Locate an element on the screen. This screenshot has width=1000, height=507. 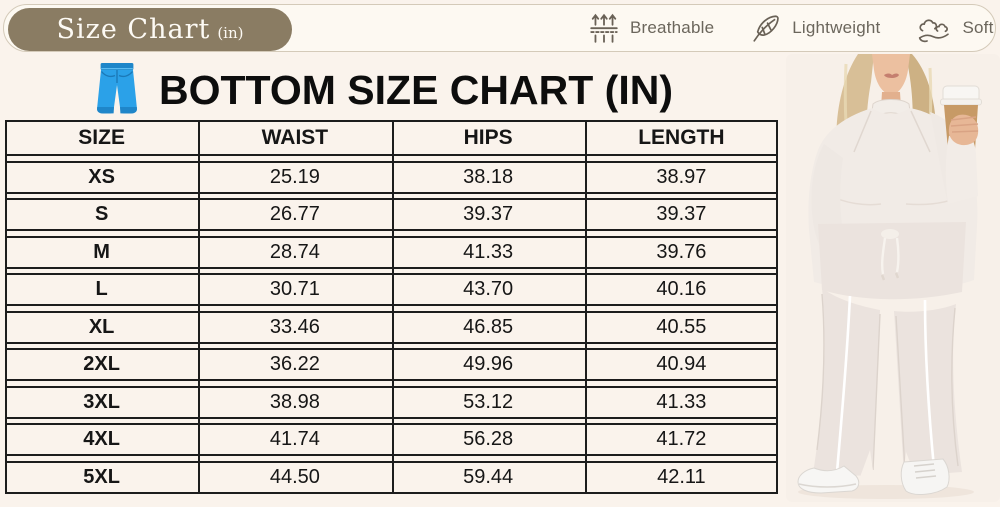
badge-title: Size Chart is located at coordinates (133, 29).